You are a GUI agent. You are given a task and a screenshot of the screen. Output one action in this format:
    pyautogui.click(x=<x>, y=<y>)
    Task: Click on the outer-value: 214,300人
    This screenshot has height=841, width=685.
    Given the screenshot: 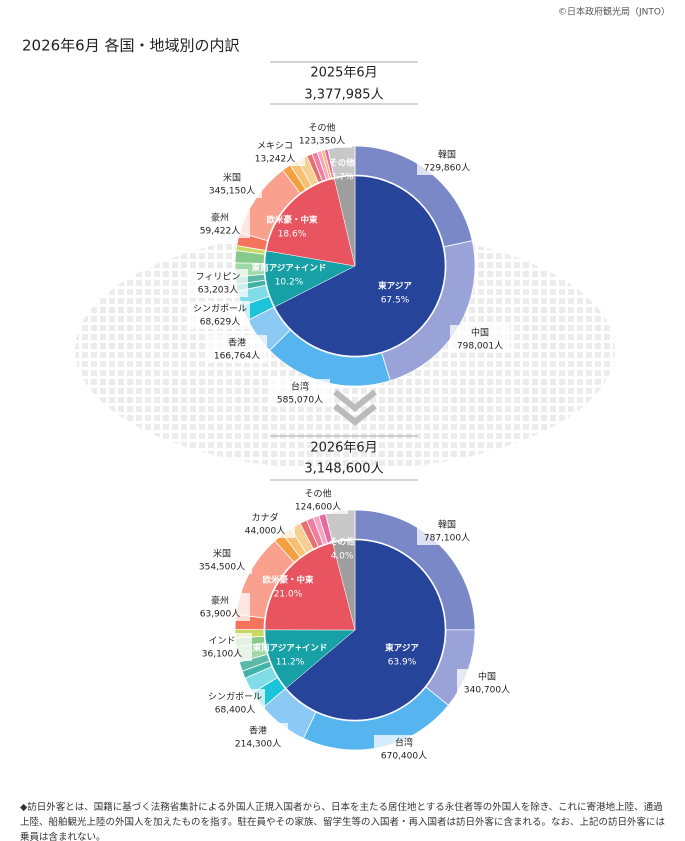 What is the action you would take?
    pyautogui.click(x=258, y=744)
    